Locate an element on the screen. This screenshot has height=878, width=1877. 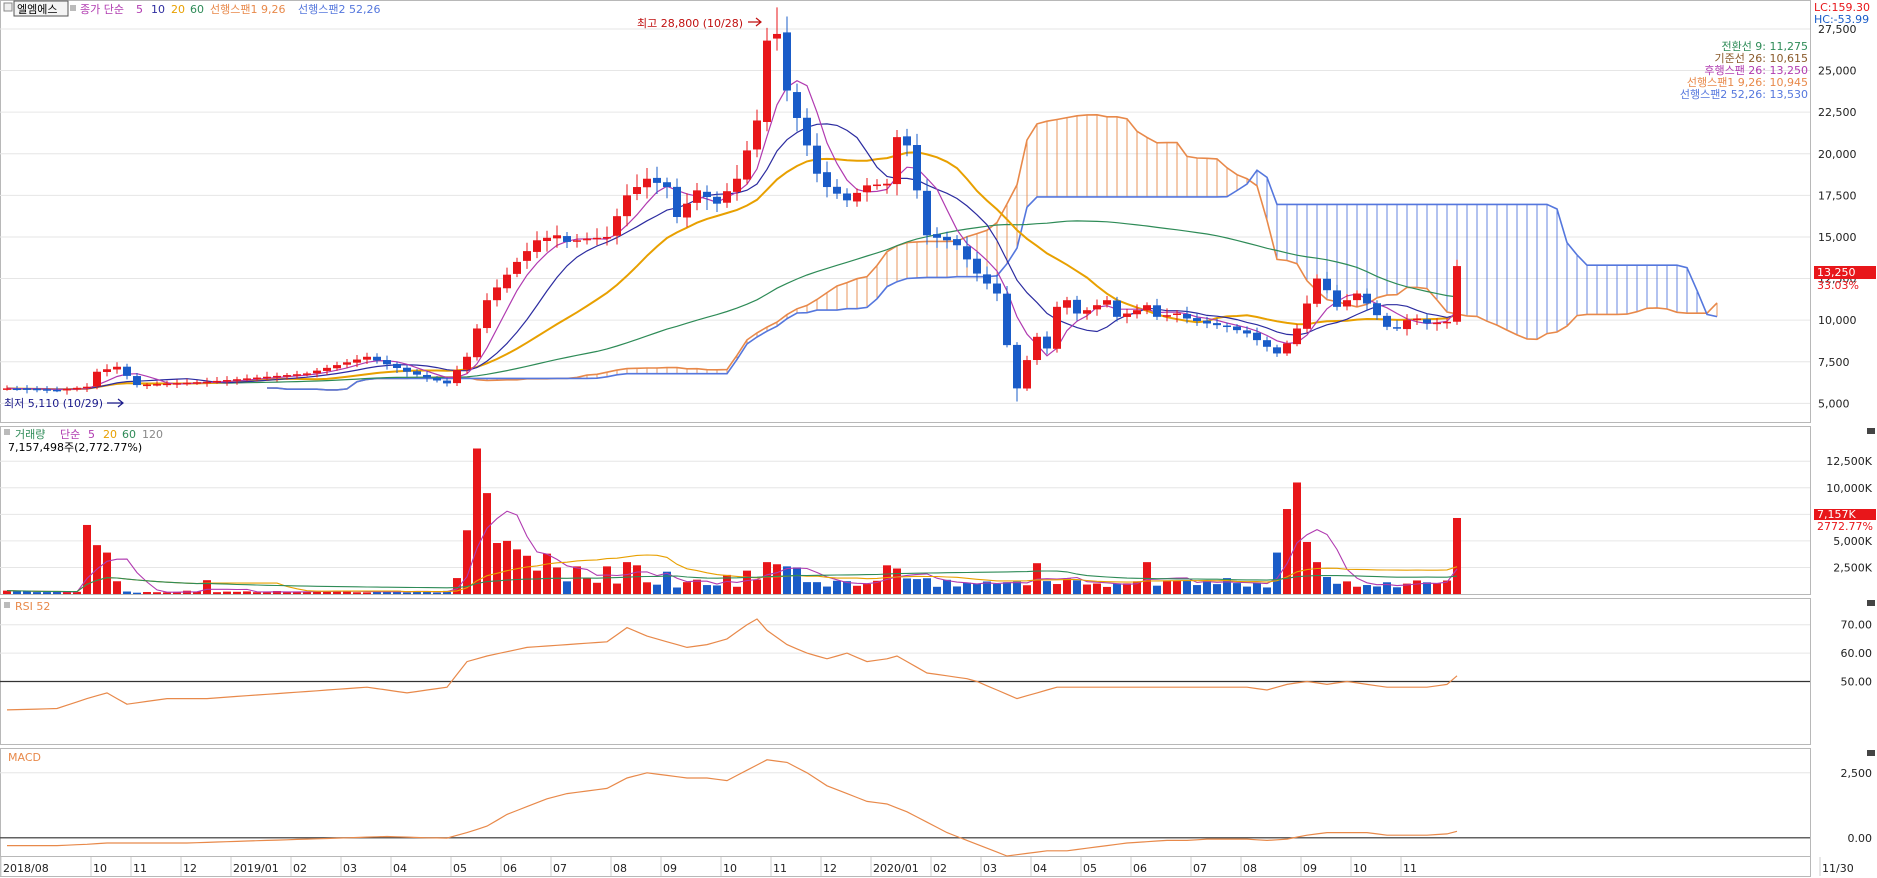
price-y-tick: 5,000 is located at coordinates (1834, 403).